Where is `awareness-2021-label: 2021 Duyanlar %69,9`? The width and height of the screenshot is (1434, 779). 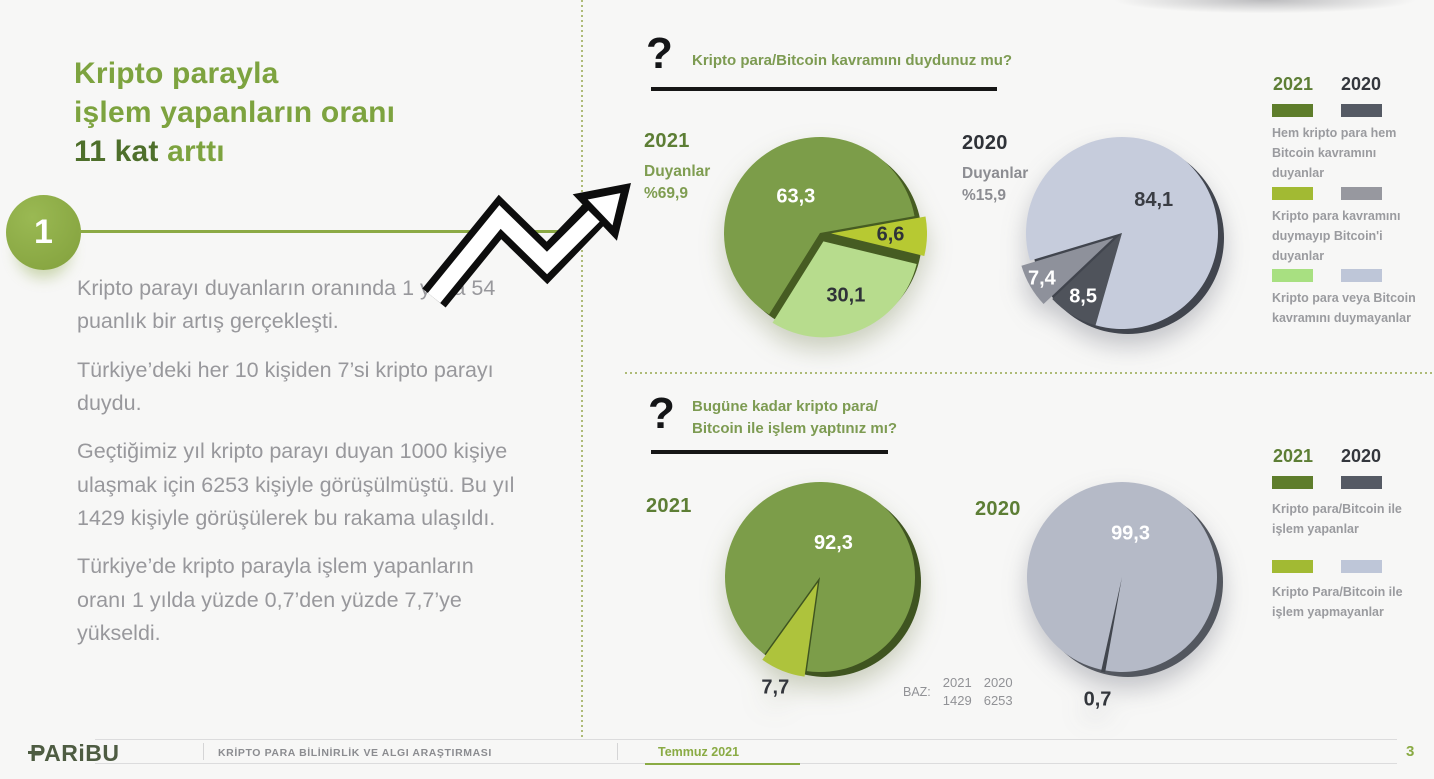 awareness-2021-label: 2021 Duyanlar %69,9 is located at coordinates (677, 167).